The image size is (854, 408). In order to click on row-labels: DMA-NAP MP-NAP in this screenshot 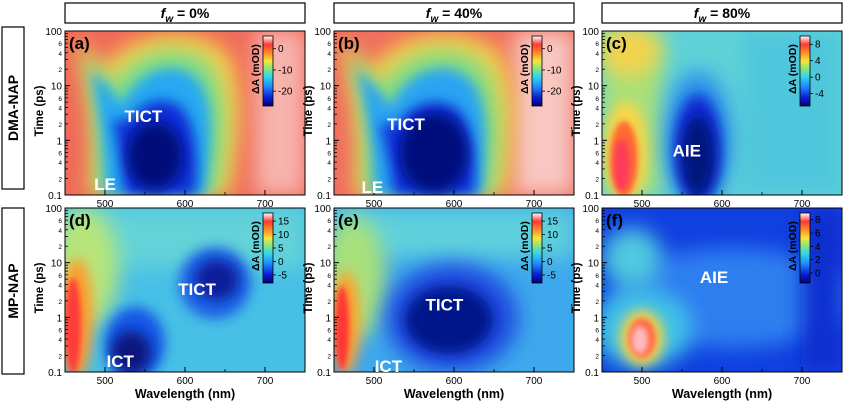, I will do `click(13, 200)`.